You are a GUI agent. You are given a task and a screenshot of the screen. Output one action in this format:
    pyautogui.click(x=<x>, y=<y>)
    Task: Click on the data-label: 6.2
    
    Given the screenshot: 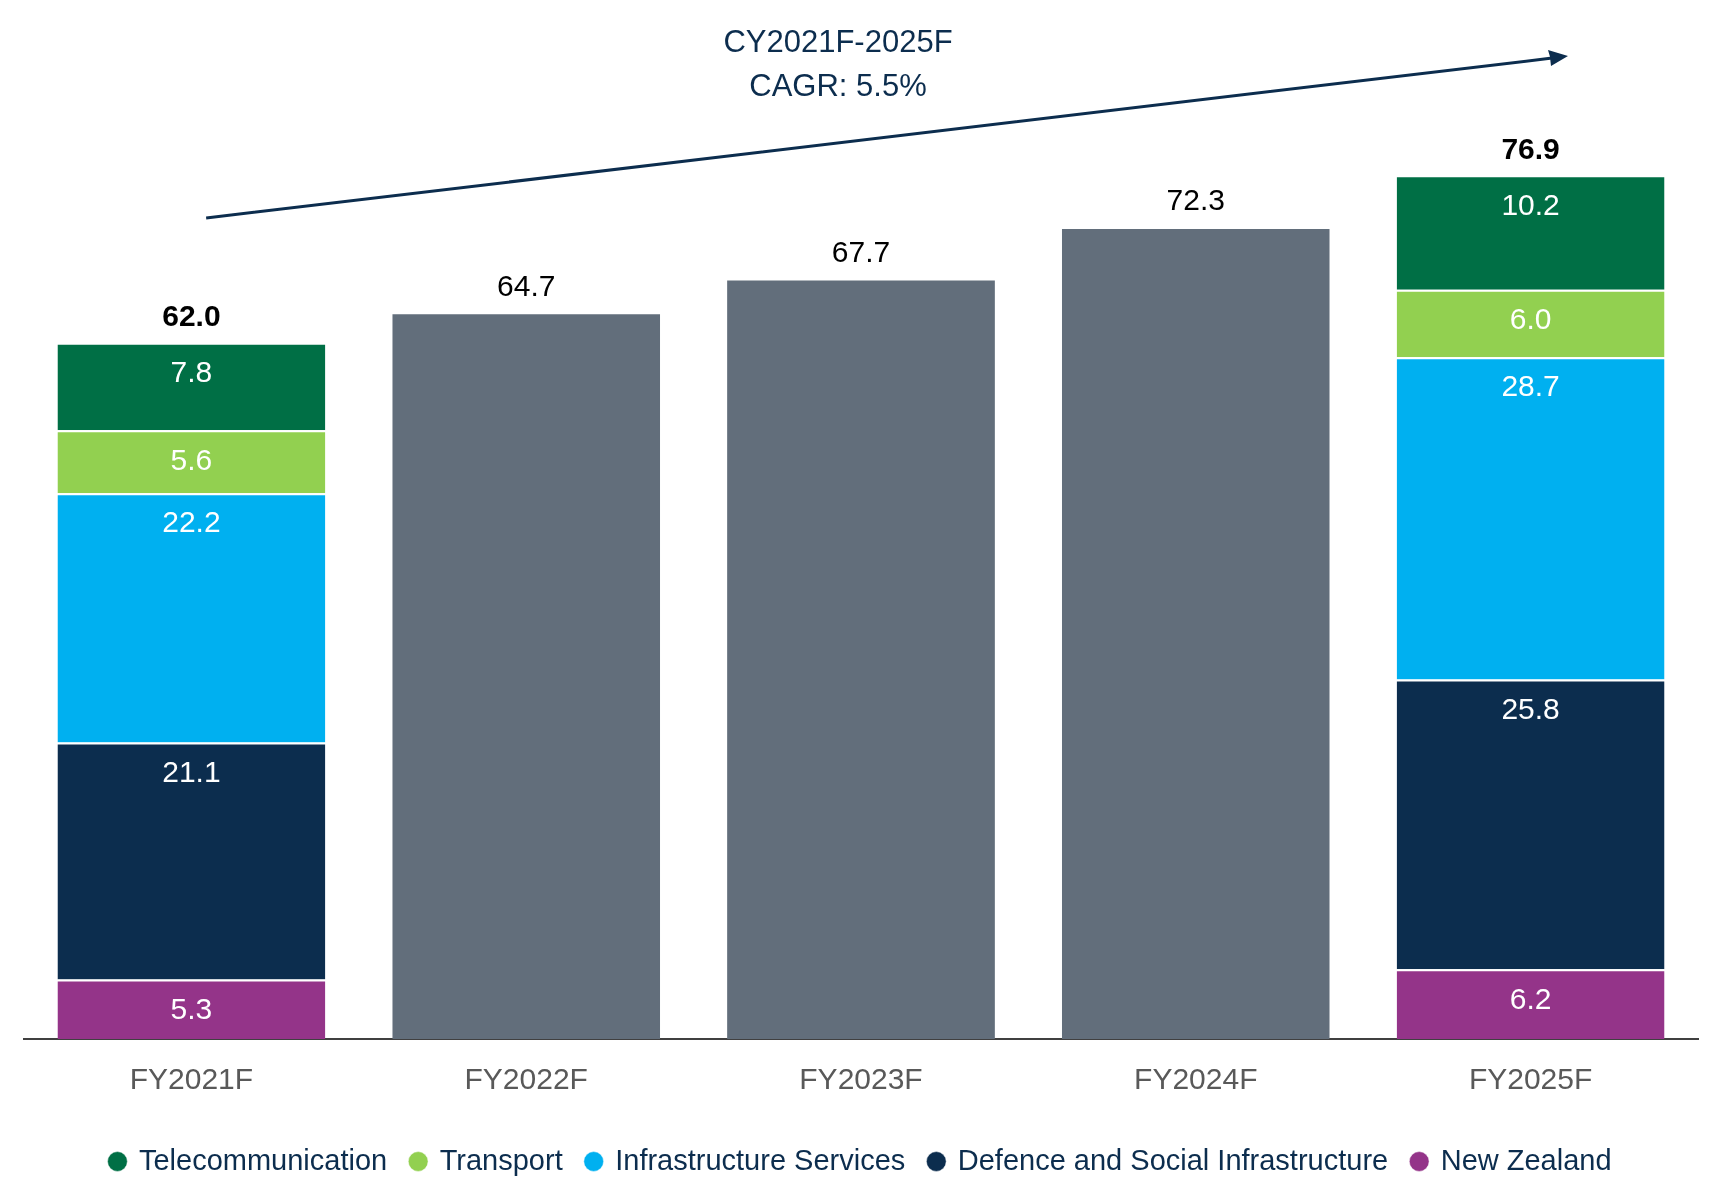 What is the action you would take?
    pyautogui.click(x=1530, y=998)
    